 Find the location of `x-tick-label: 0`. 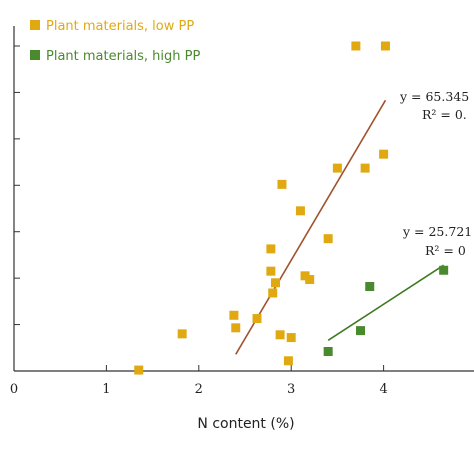

x-tick-label: 0 is located at coordinates (14, 389).